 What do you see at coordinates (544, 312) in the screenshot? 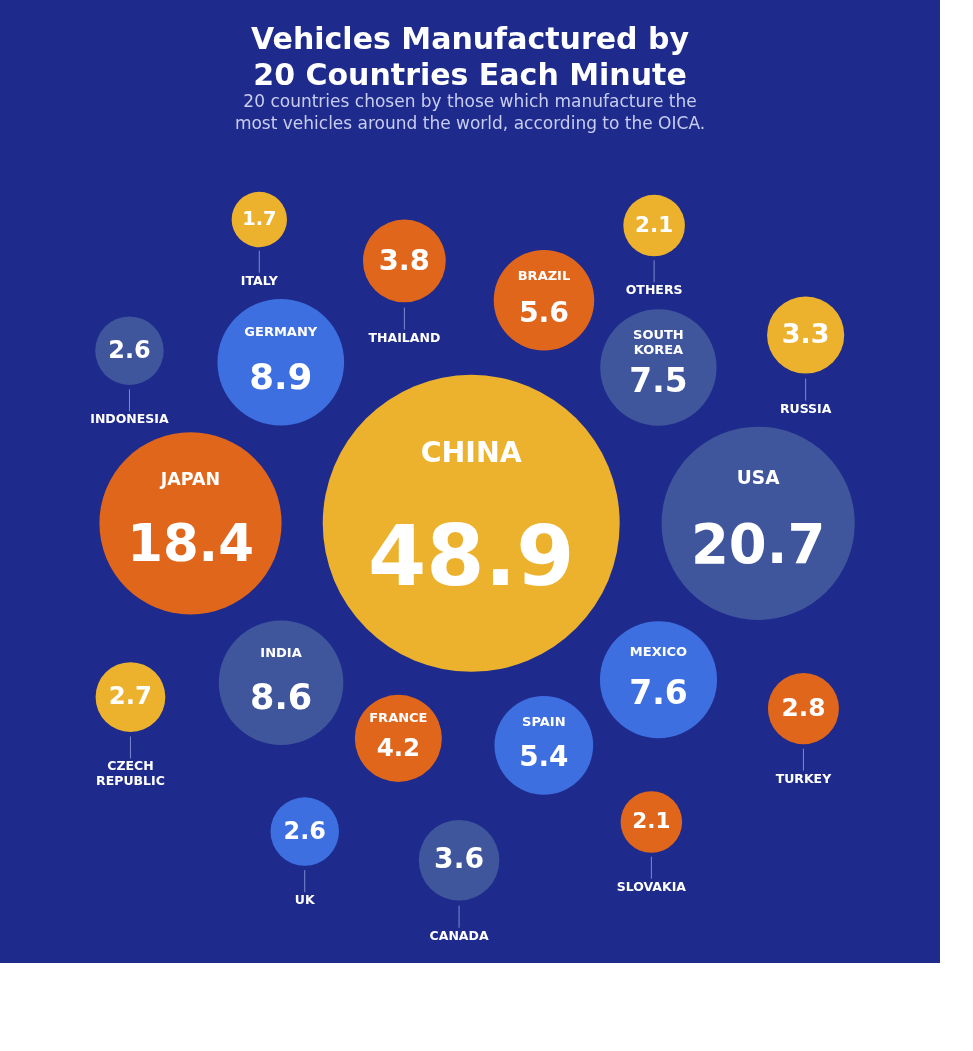
I see `data-label: 5.6` at bounding box center [544, 312].